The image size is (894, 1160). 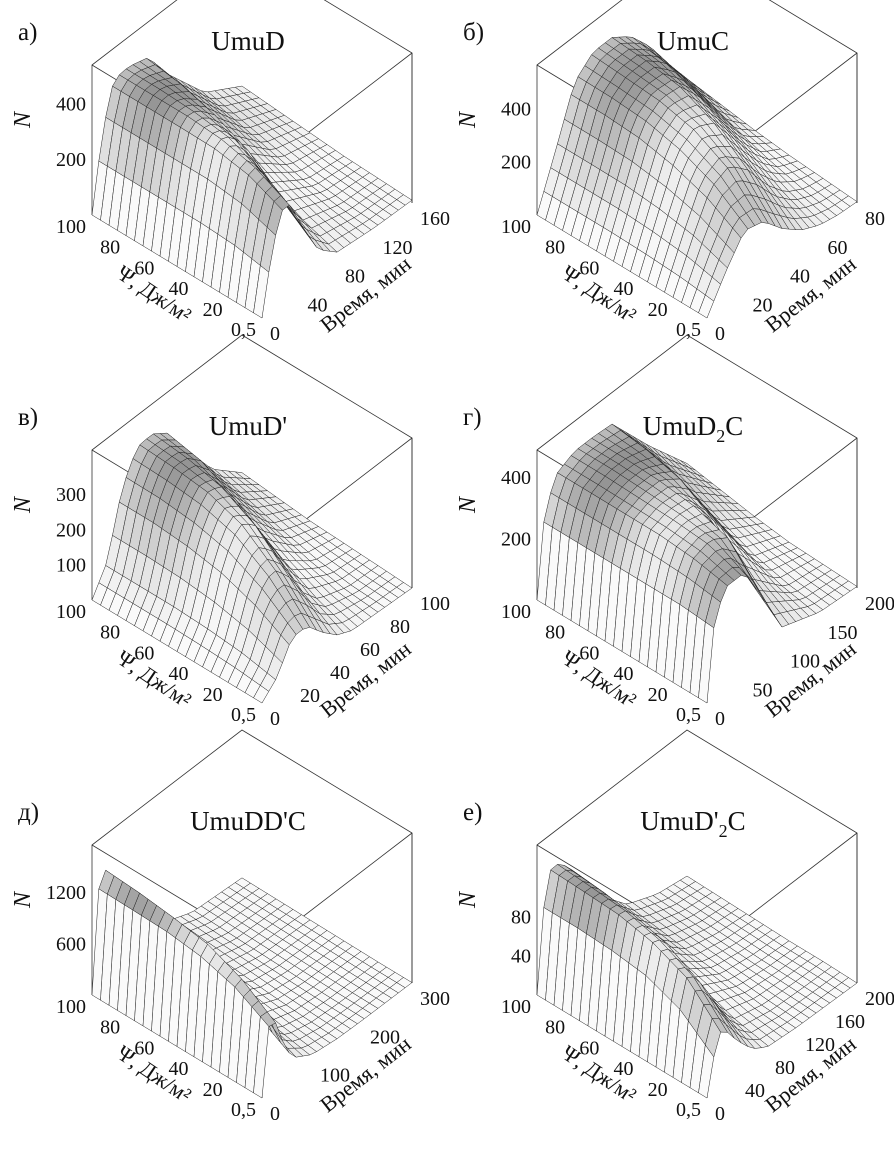 I want to click on panel-title-main: UmuD', so click(x=248, y=426).